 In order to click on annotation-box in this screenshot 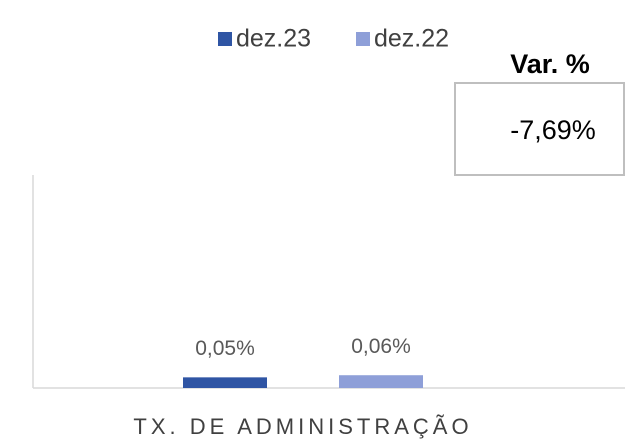, I will do `click(539, 129)`.